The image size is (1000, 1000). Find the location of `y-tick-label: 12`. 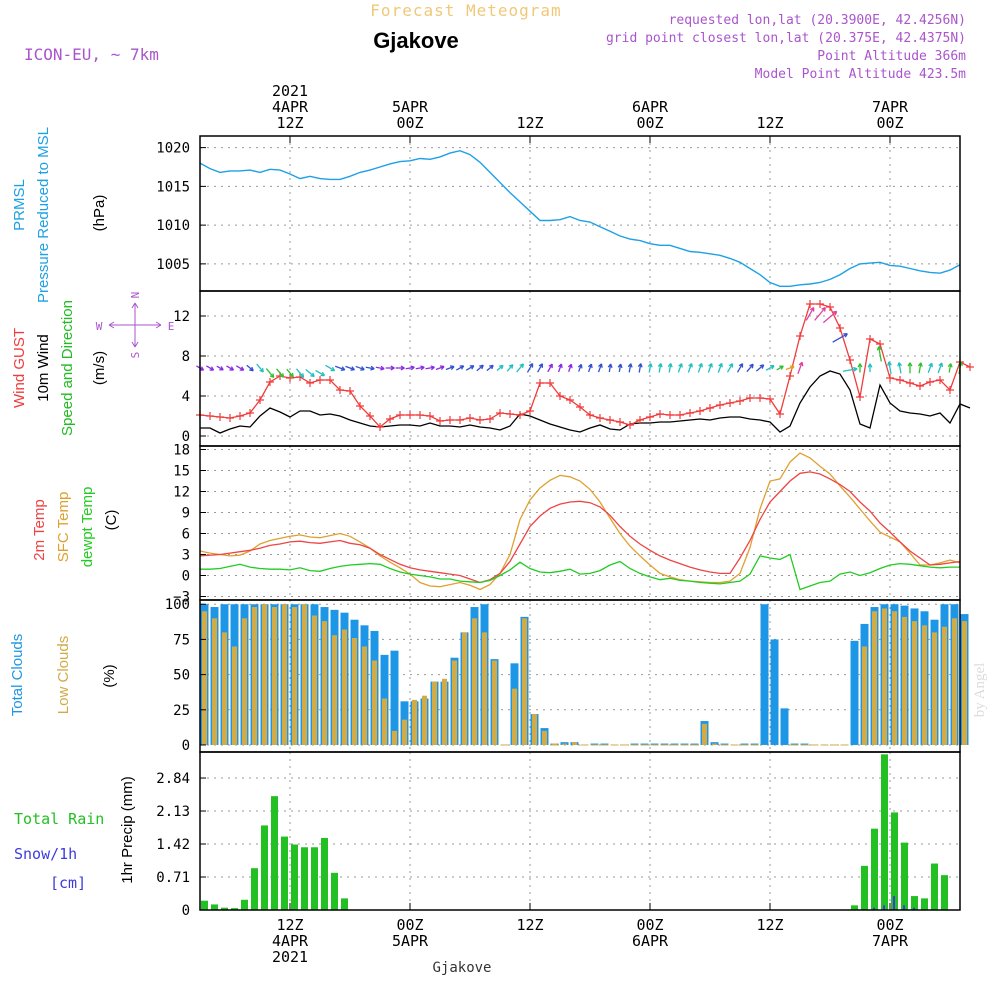

y-tick-label: 12 is located at coordinates (181, 317).